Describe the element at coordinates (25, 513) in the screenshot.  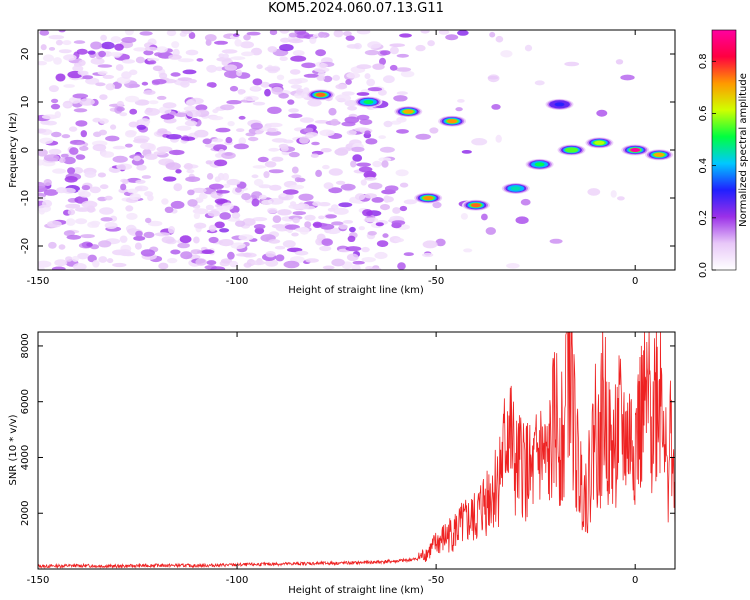
I see `y-tick-label: 2000` at that location.